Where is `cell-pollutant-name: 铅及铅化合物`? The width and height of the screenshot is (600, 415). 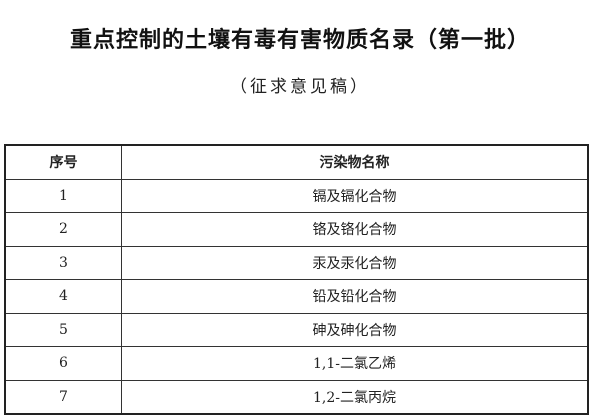
cell-pollutant-name: 铅及铅化合物 is located at coordinates (355, 296).